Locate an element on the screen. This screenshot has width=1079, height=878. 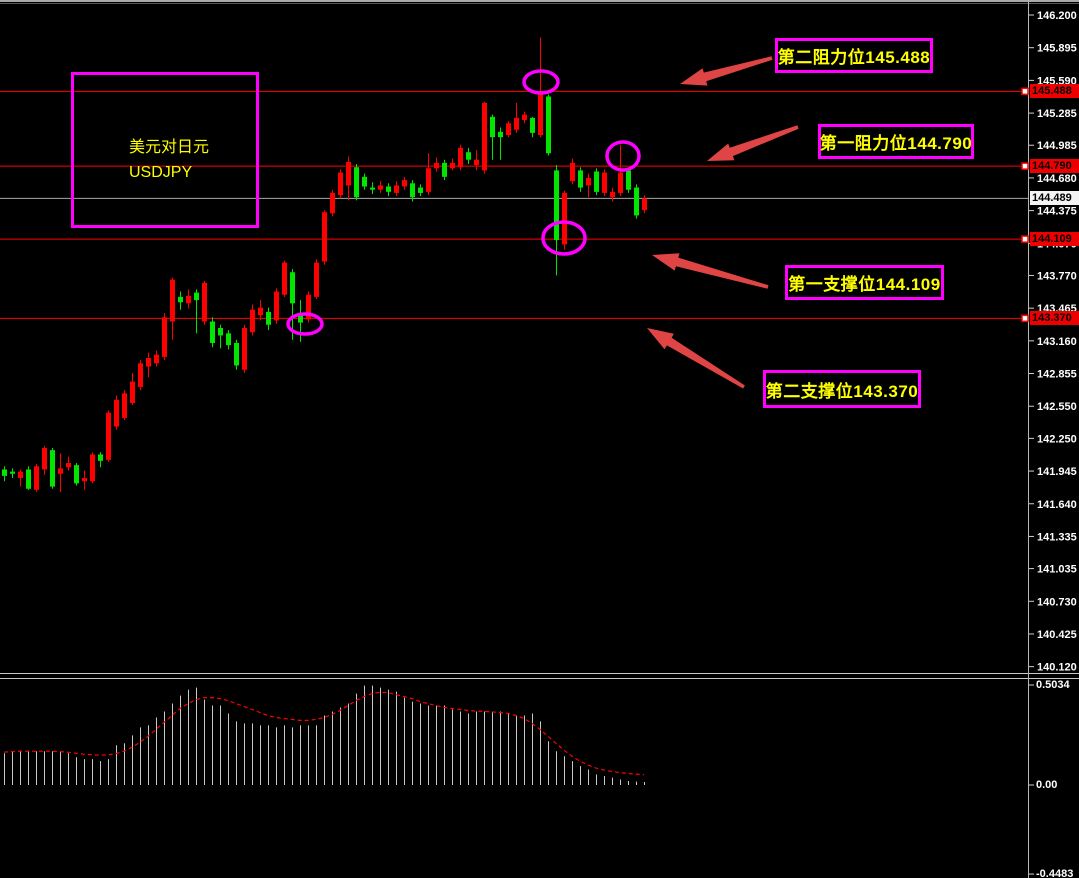
indicator-signal-line is located at coordinates (324, 733).